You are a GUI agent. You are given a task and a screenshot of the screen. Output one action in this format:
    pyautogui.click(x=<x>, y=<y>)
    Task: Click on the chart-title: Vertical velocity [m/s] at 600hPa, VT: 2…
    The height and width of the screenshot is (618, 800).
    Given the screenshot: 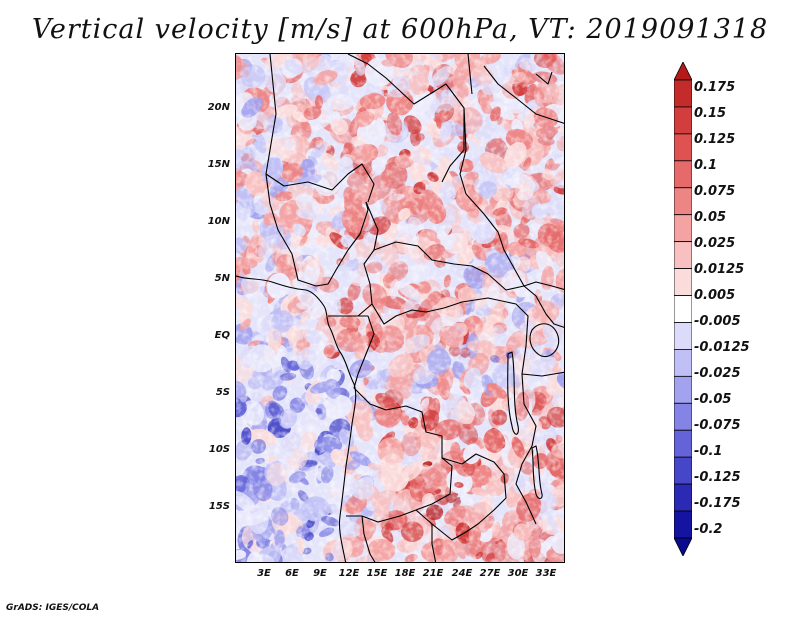 What is the action you would take?
    pyautogui.click(x=400, y=29)
    